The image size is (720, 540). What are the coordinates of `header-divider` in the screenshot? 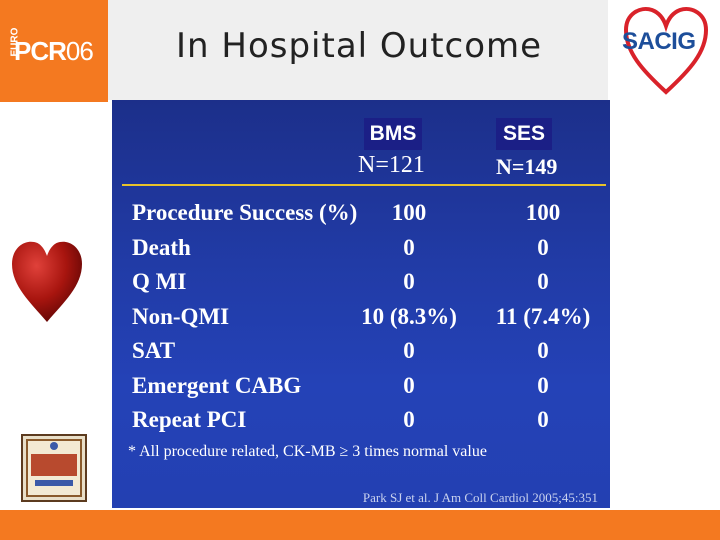 It's located at (364, 185).